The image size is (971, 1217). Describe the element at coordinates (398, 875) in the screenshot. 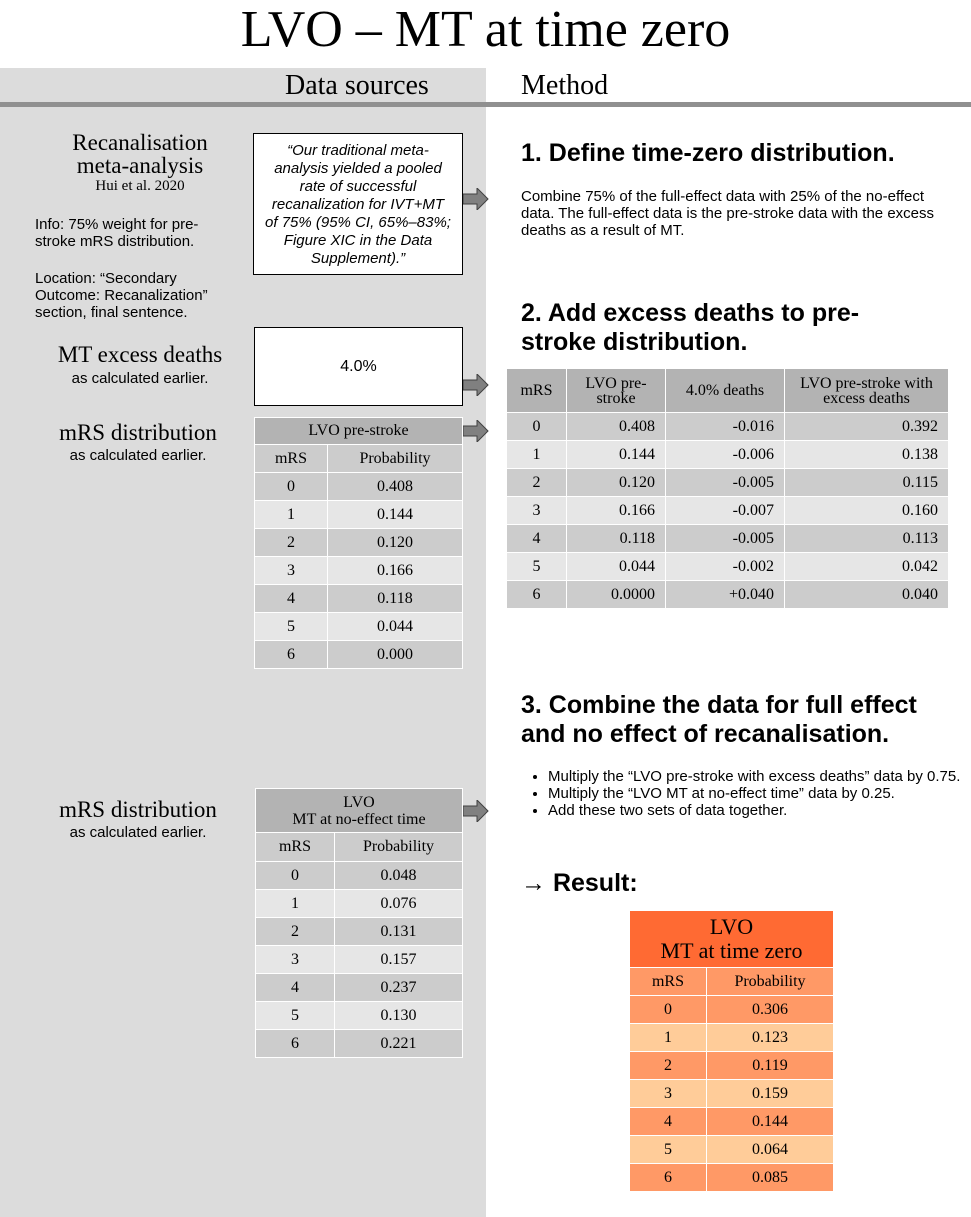

I see `table-cell: 0.048` at that location.